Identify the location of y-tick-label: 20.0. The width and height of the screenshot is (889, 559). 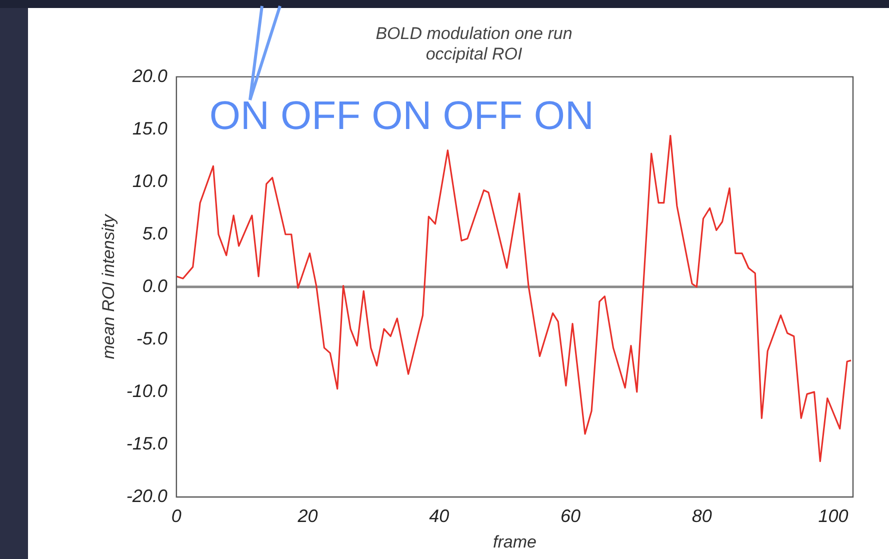
(149, 76).